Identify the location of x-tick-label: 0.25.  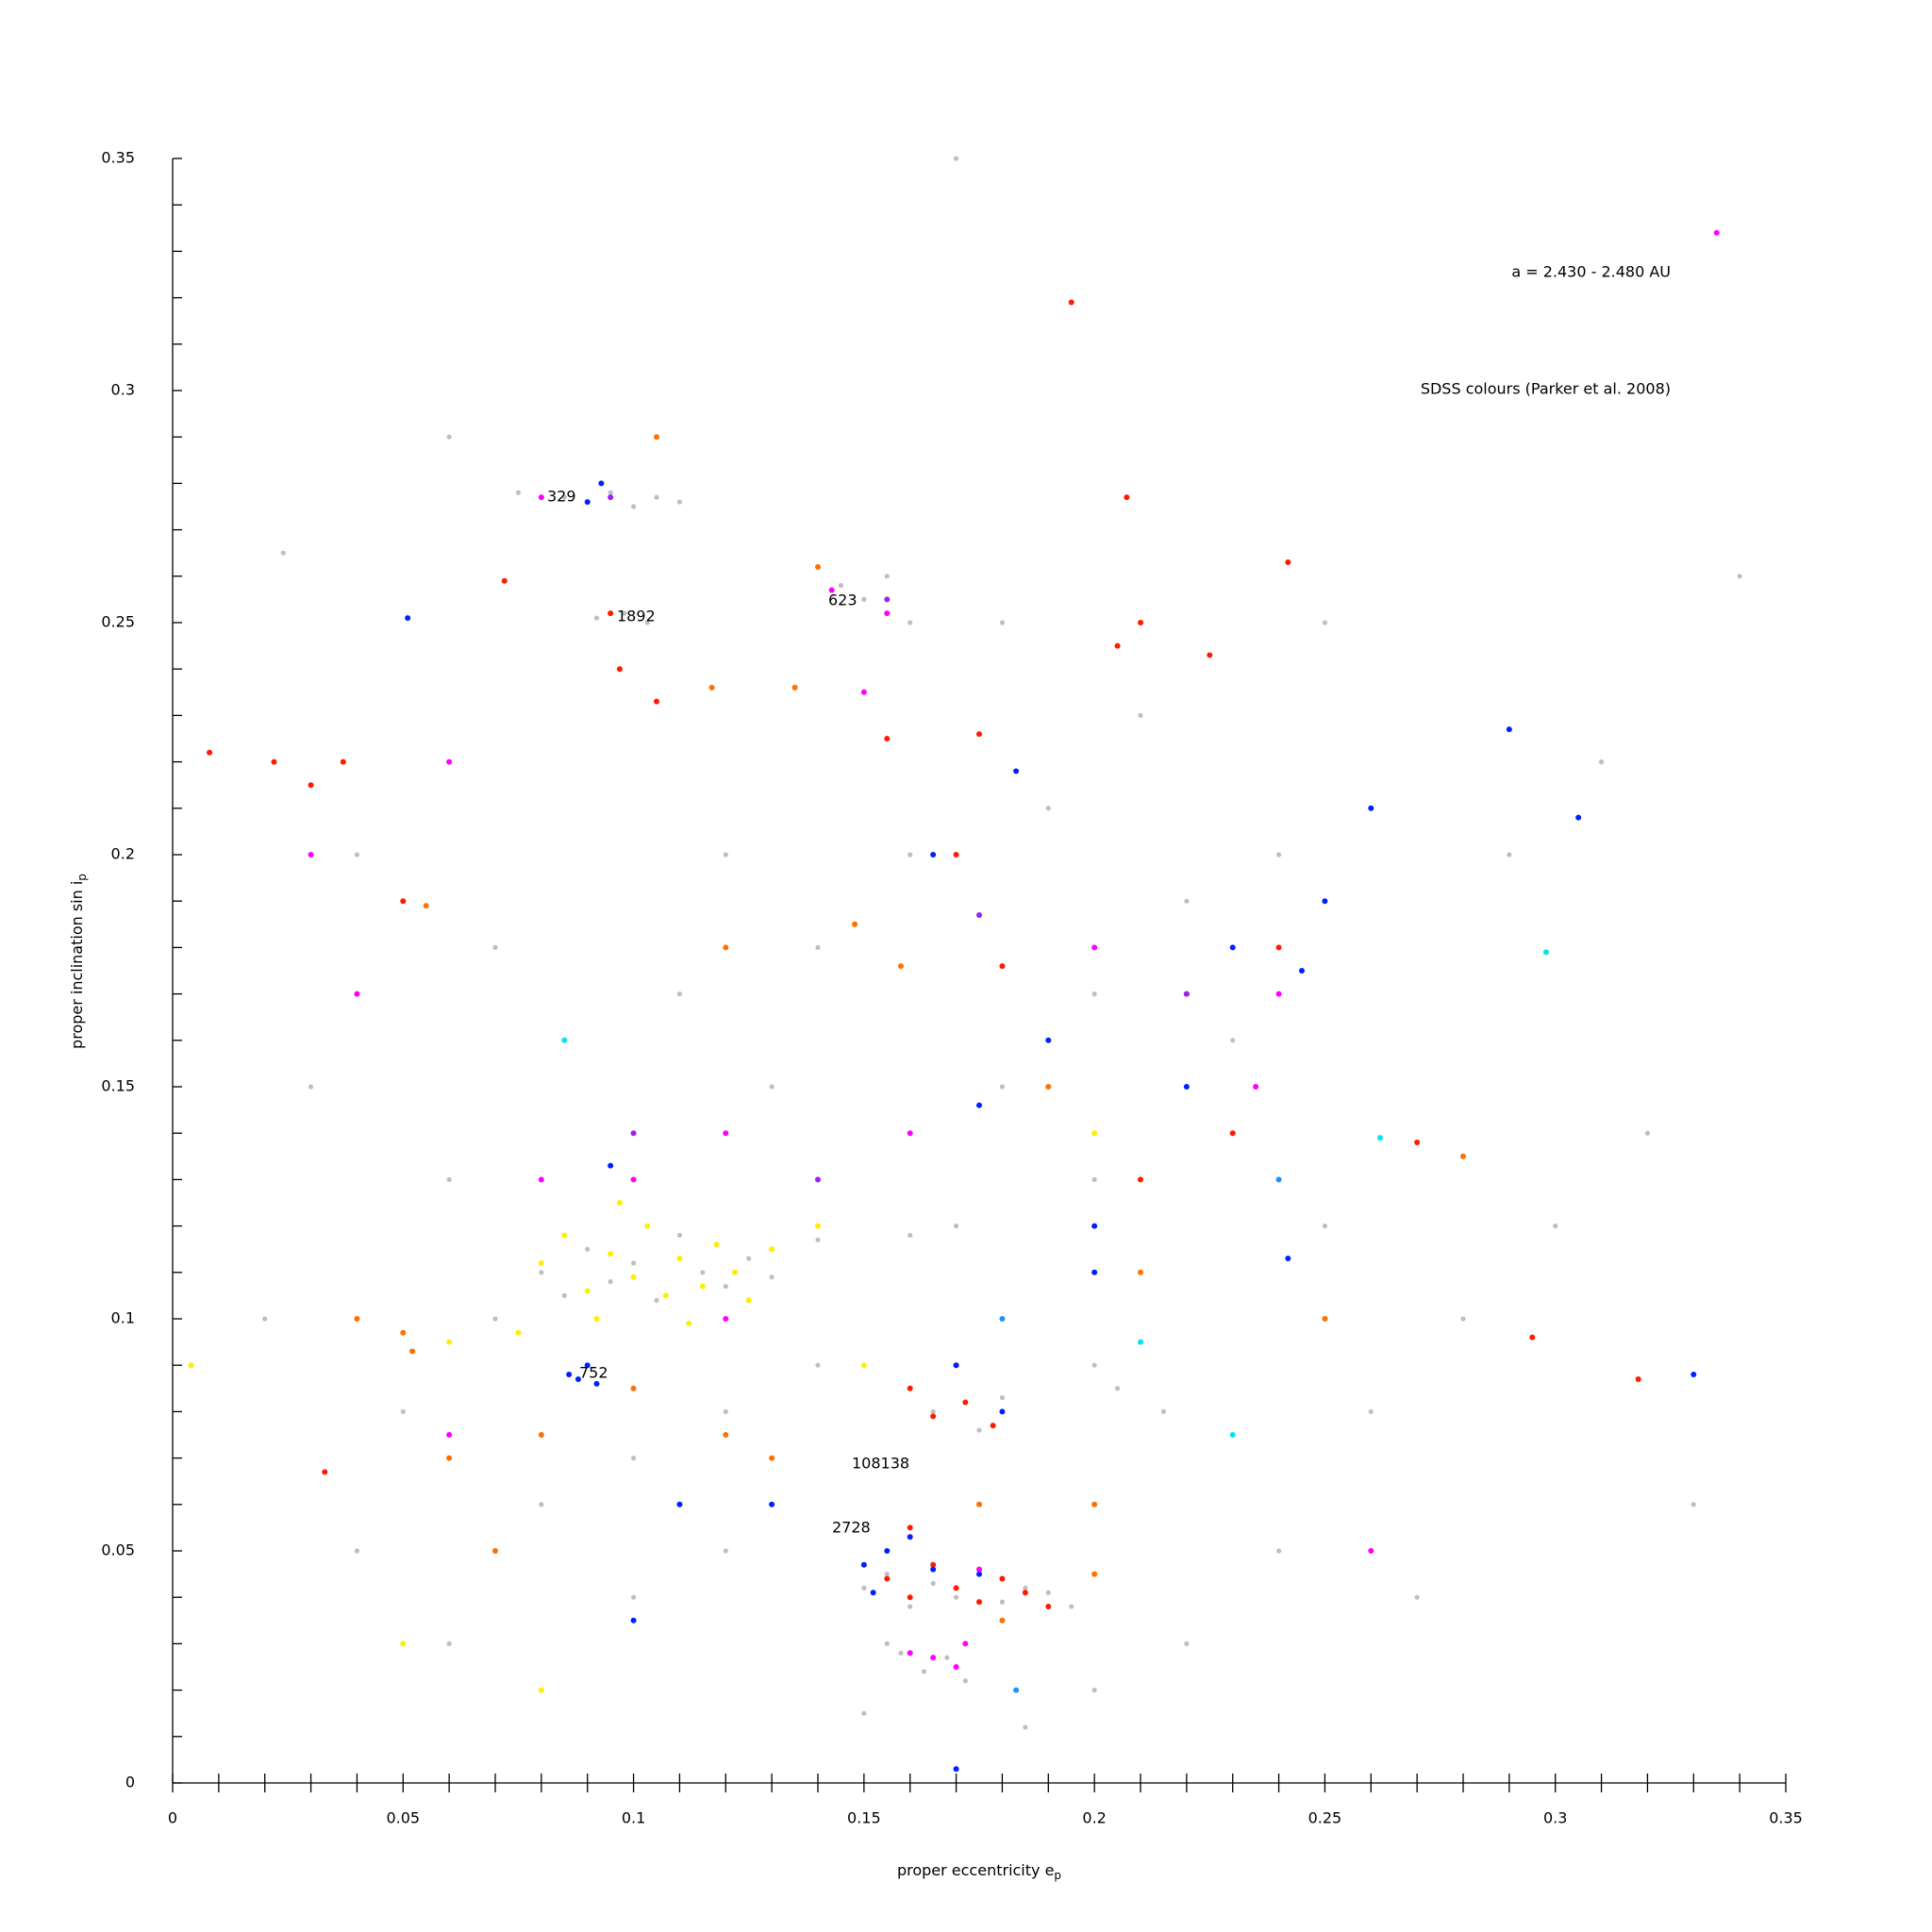
(1325, 1818).